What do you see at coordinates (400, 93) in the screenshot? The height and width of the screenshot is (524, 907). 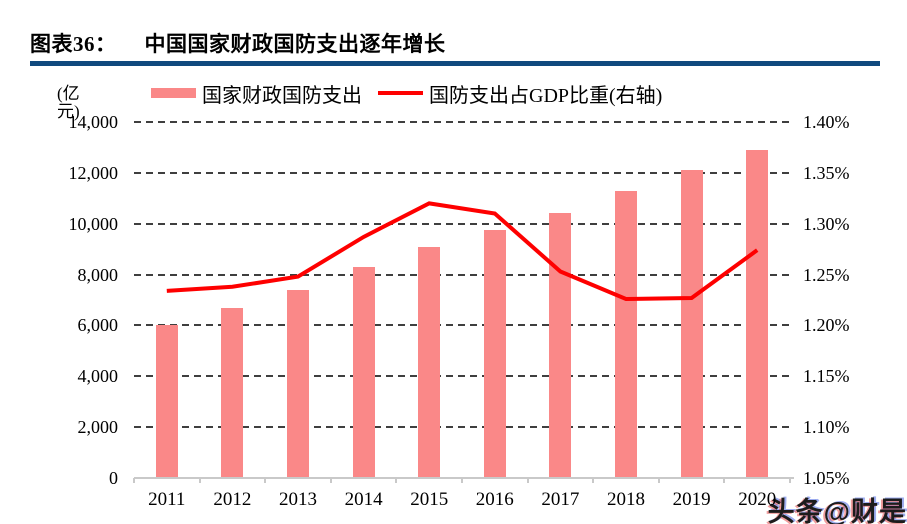 I see `line-swatch-icon` at bounding box center [400, 93].